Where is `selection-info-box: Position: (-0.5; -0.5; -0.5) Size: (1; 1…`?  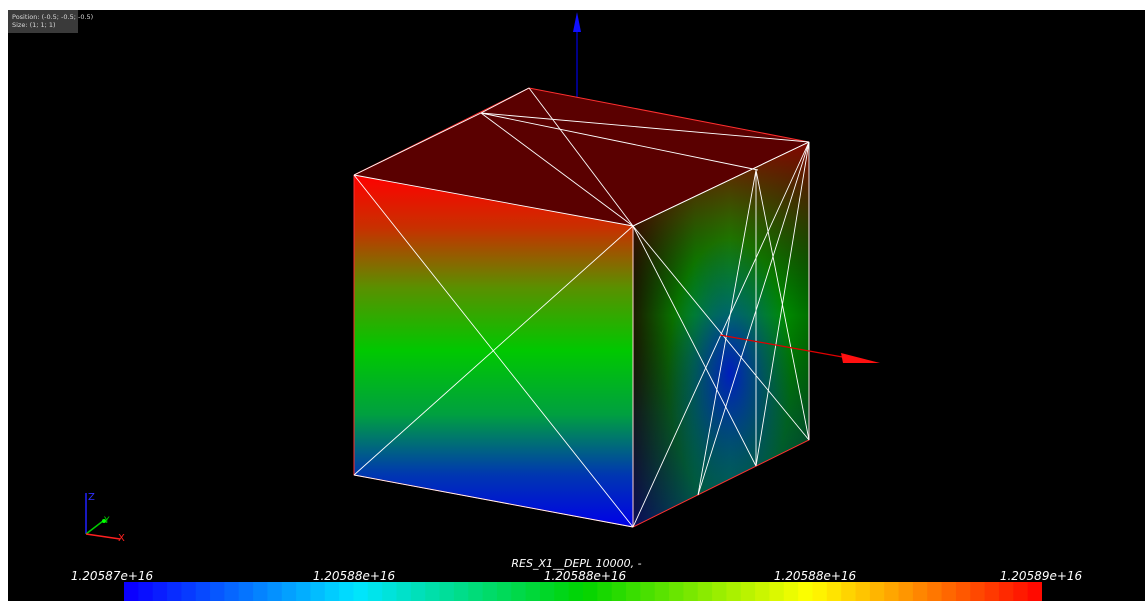
selection-info-box: Position: (-0.5; -0.5; -0.5) Size: (1; 1… is located at coordinates (51, 21).